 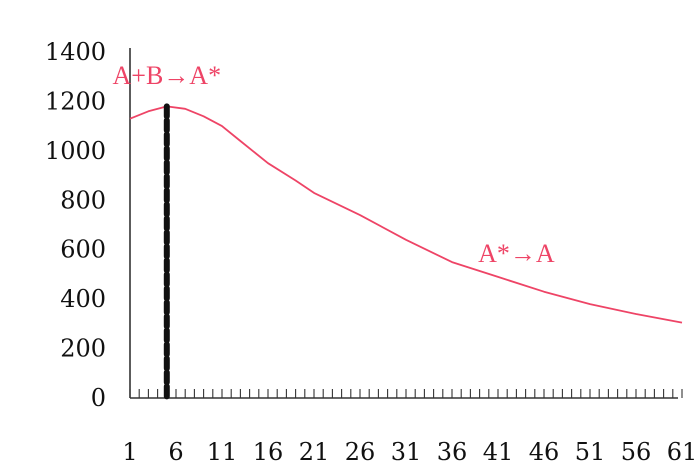 I want to click on y-tick-label: 1200, so click(x=75, y=101).